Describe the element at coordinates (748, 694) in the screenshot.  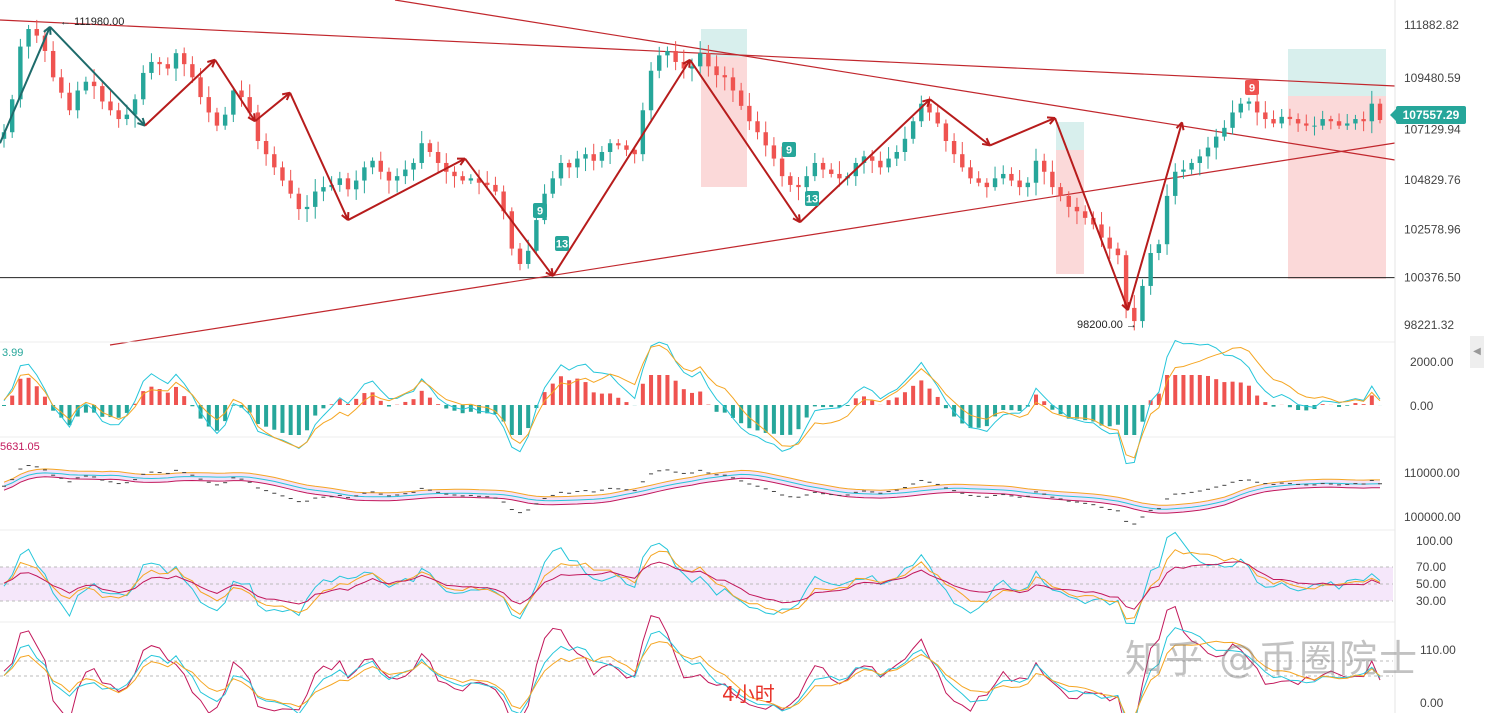
I see `timeframe-label: 4小时` at that location.